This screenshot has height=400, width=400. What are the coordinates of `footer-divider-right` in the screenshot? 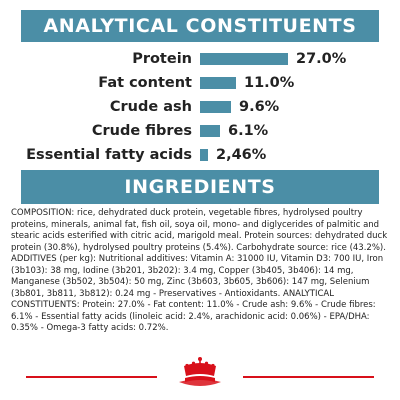 It's located at (308, 377).